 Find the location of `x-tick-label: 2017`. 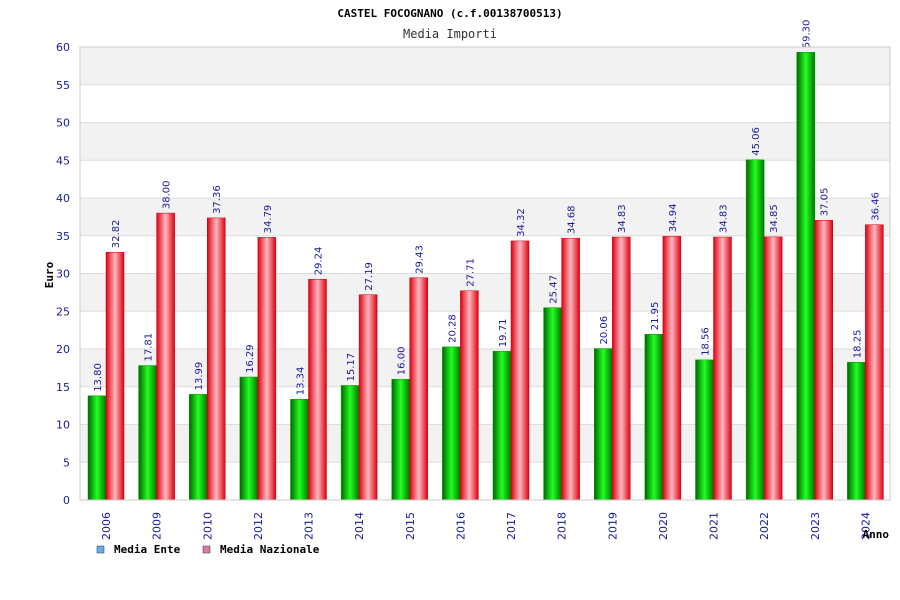

x-tick-label: 2017 is located at coordinates (511, 526).